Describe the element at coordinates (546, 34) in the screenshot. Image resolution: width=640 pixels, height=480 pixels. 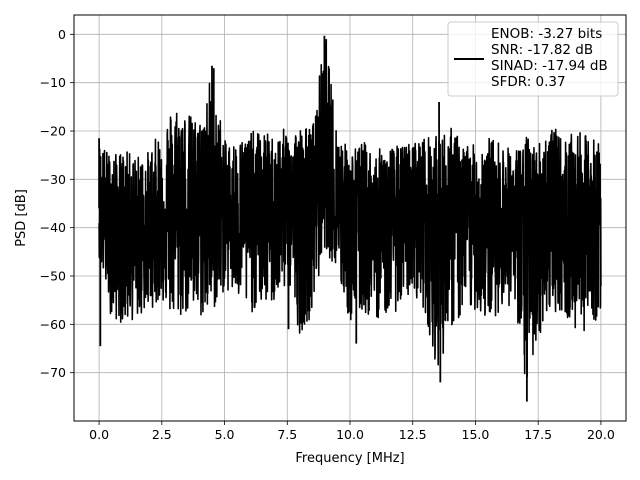
I see `legend-entry-enob: ENOB: -3.27 bits` at that location.